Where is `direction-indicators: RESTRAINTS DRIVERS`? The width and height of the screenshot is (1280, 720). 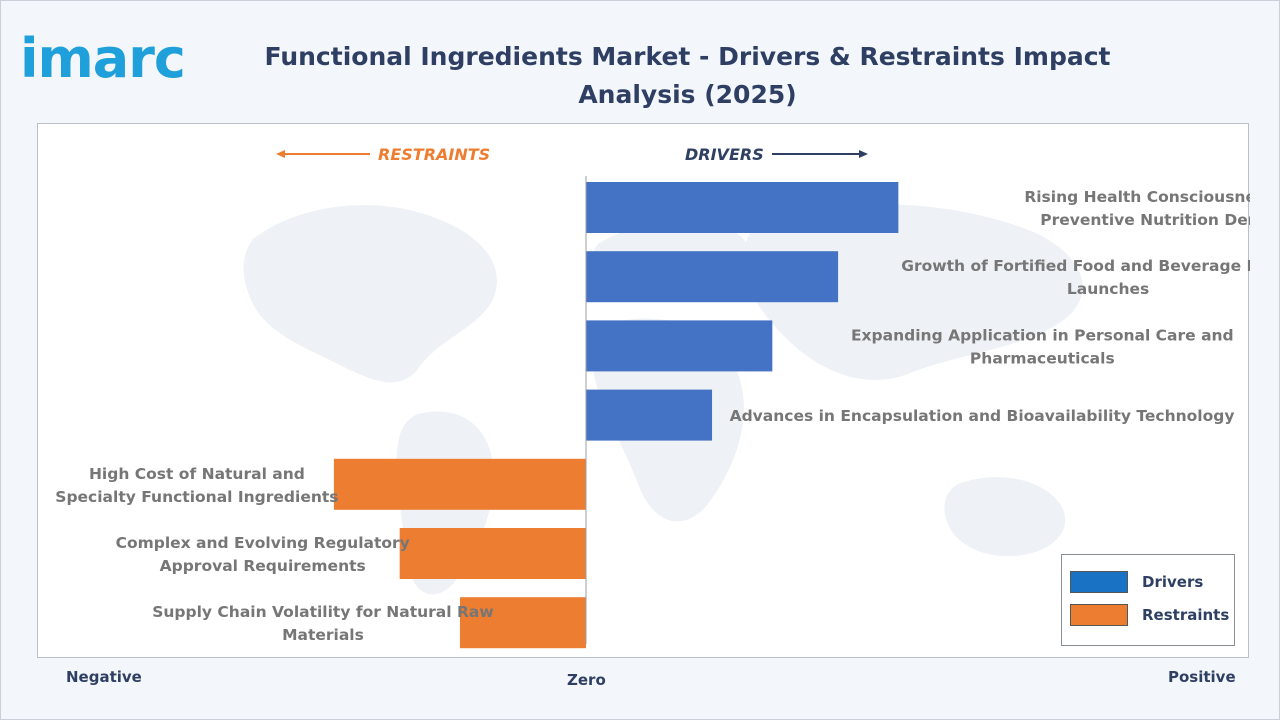
direction-indicators: RESTRAINTS DRIVERS is located at coordinates (572, 154).